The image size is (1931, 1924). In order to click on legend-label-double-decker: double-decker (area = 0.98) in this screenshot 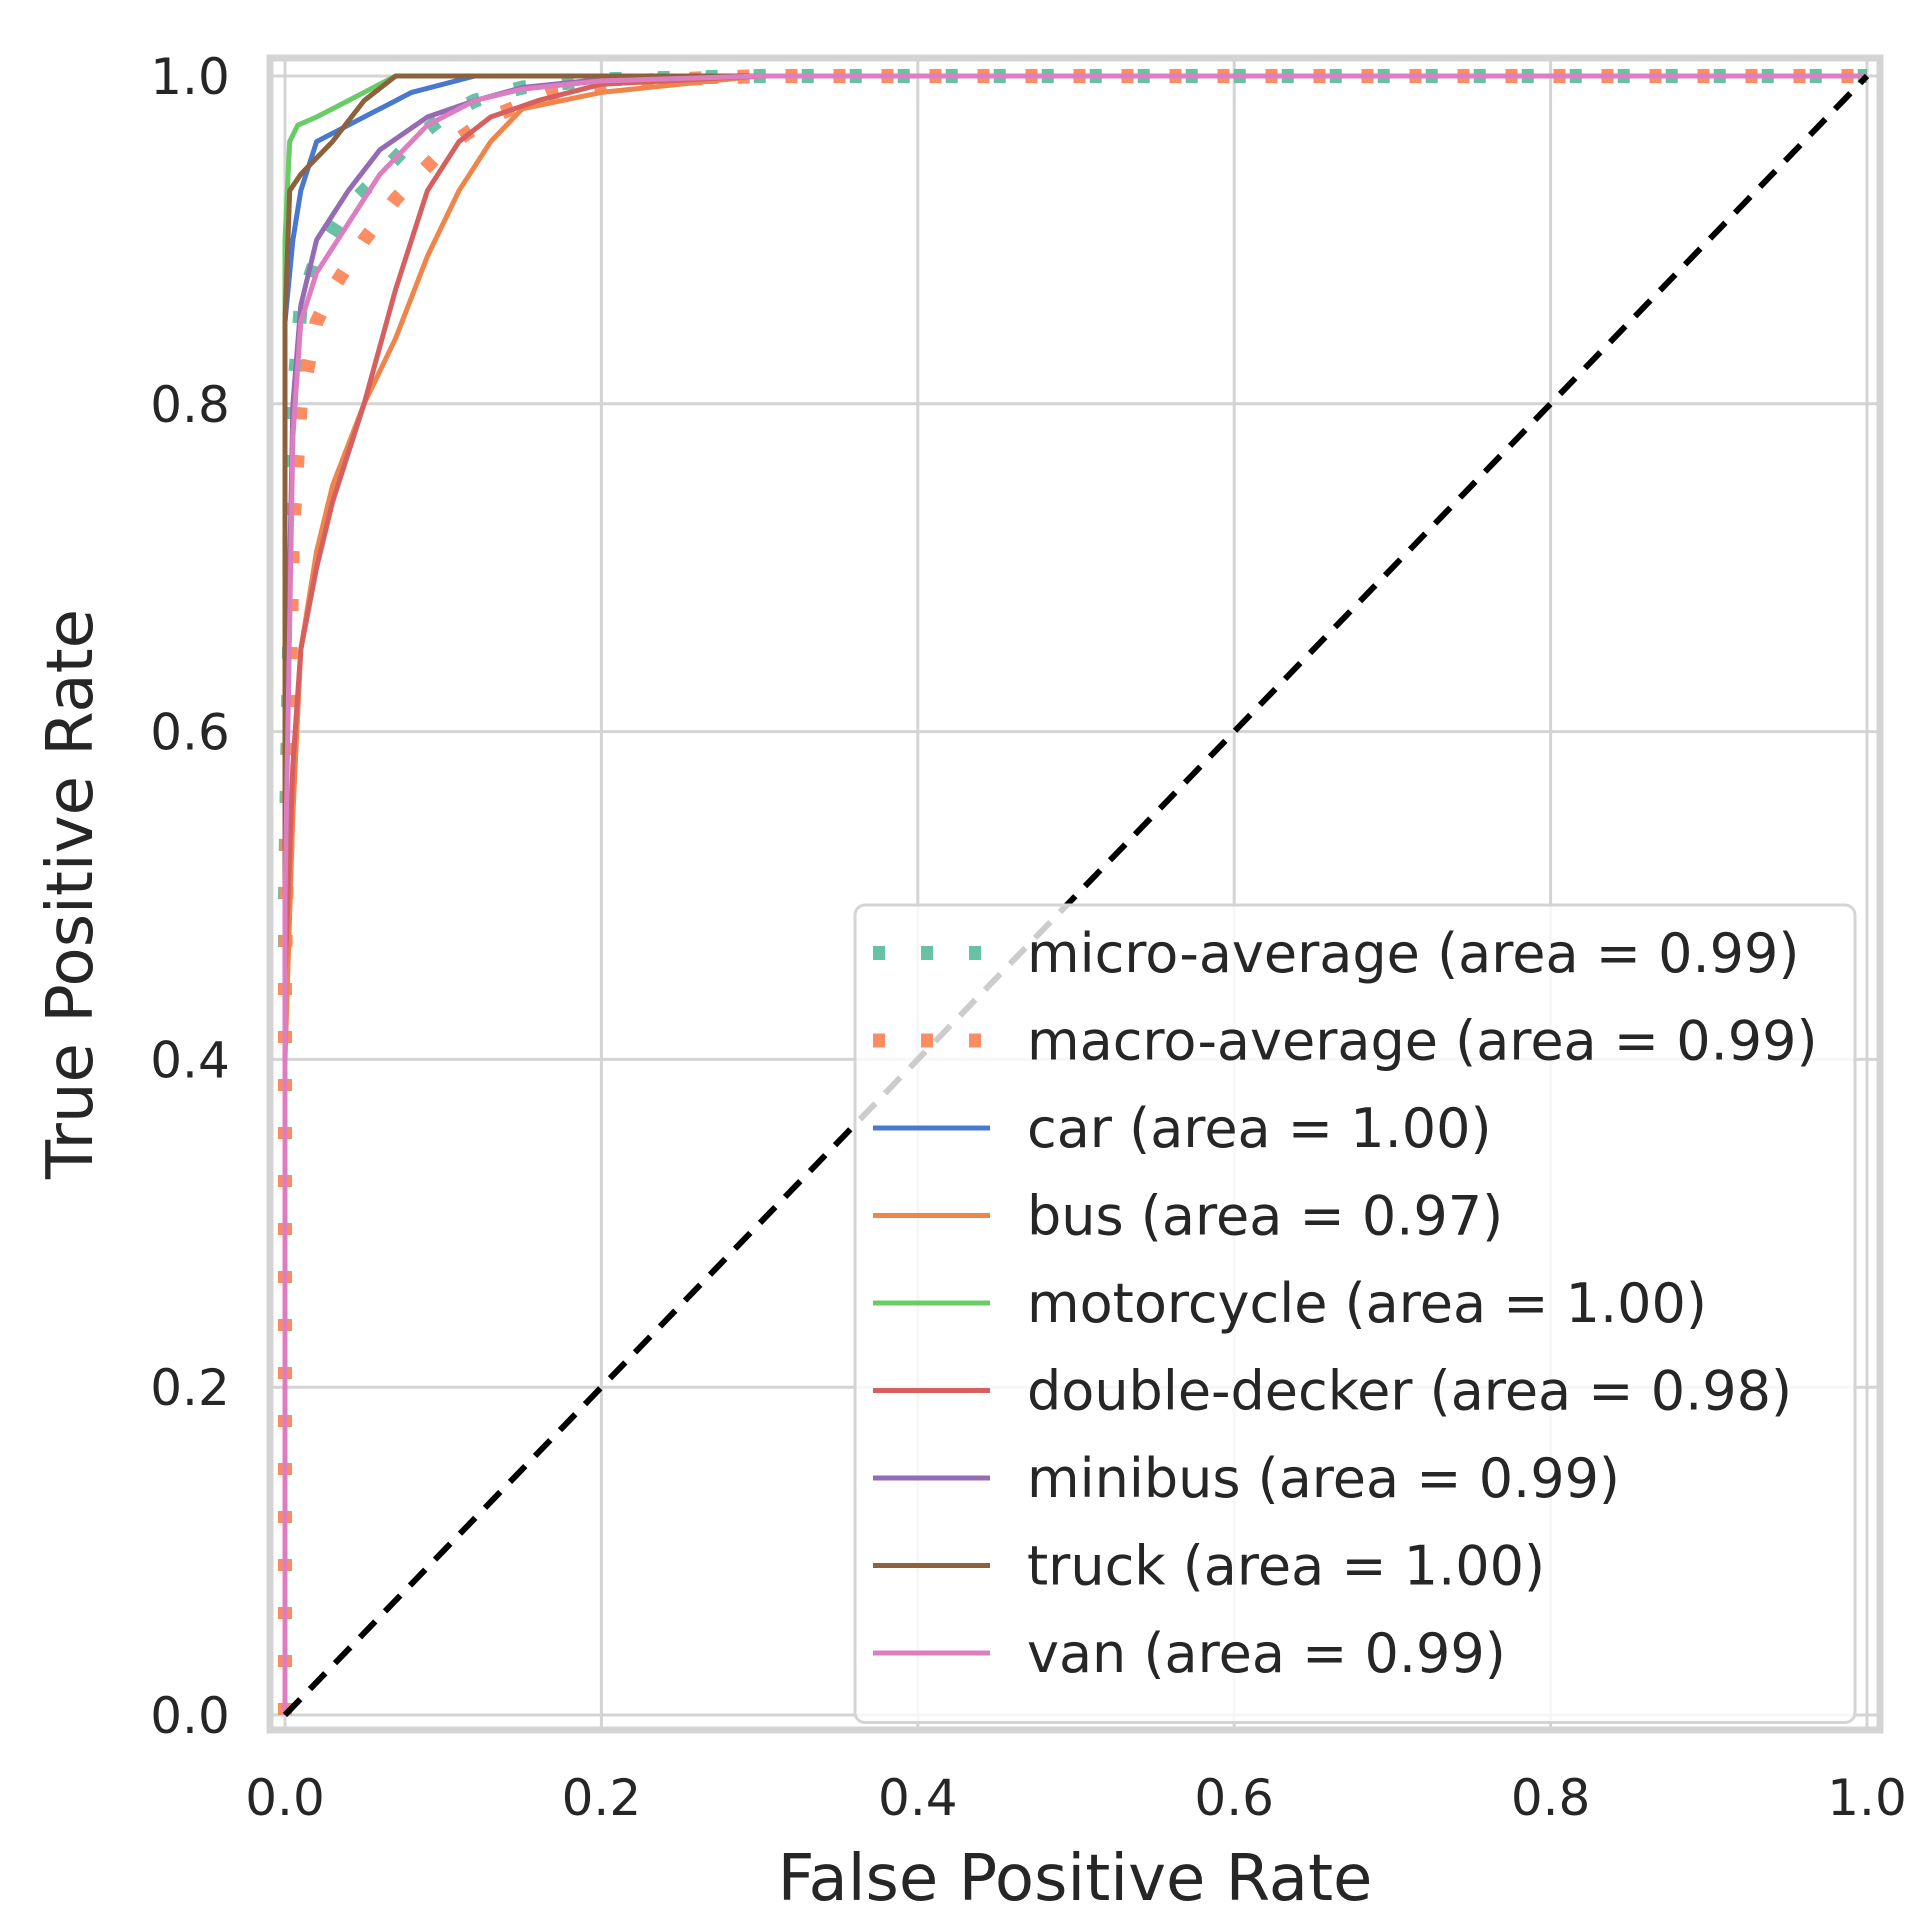, I will do `click(1409, 1391)`.